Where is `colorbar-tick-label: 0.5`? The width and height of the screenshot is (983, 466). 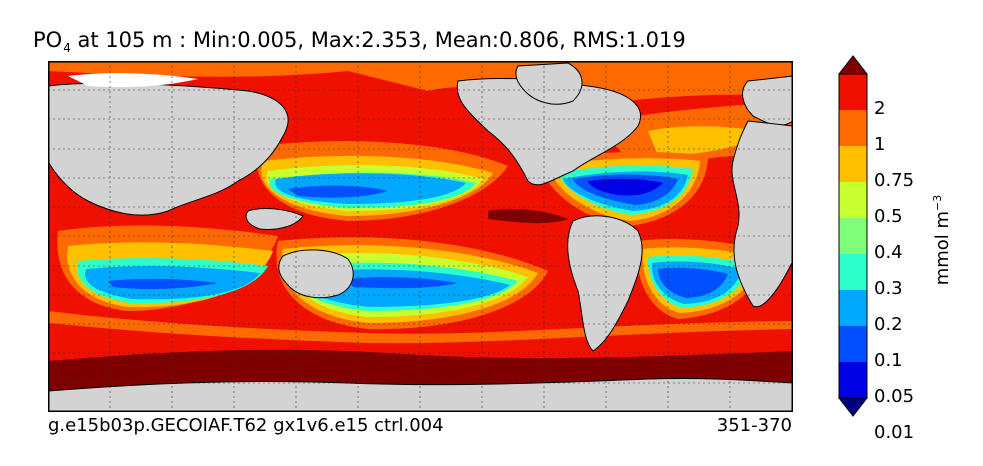 colorbar-tick-label: 0.5 is located at coordinates (888, 216).